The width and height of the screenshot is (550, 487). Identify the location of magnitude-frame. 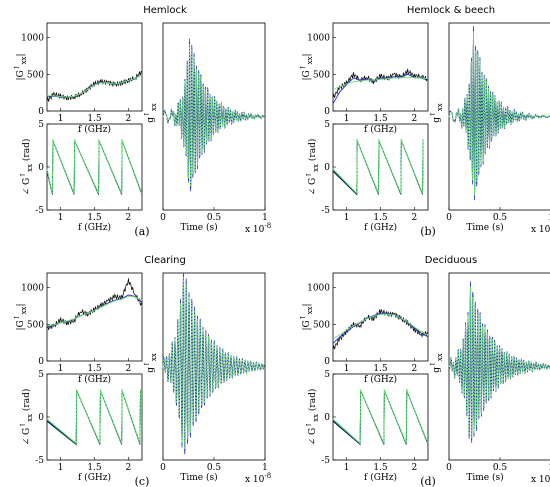
(94, 317).